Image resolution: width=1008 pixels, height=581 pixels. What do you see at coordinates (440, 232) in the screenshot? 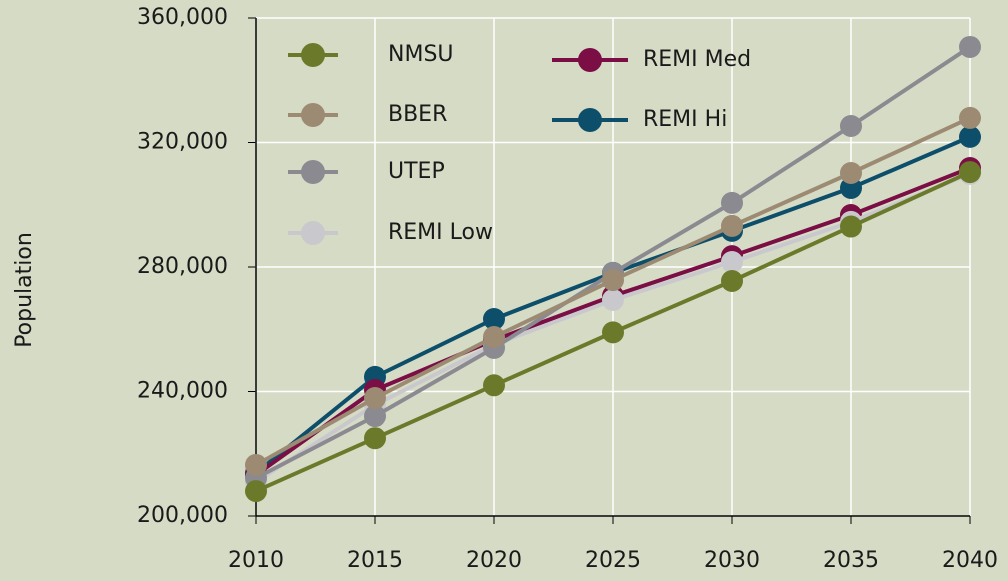
I see `legend-label: REMI Low` at bounding box center [440, 232].